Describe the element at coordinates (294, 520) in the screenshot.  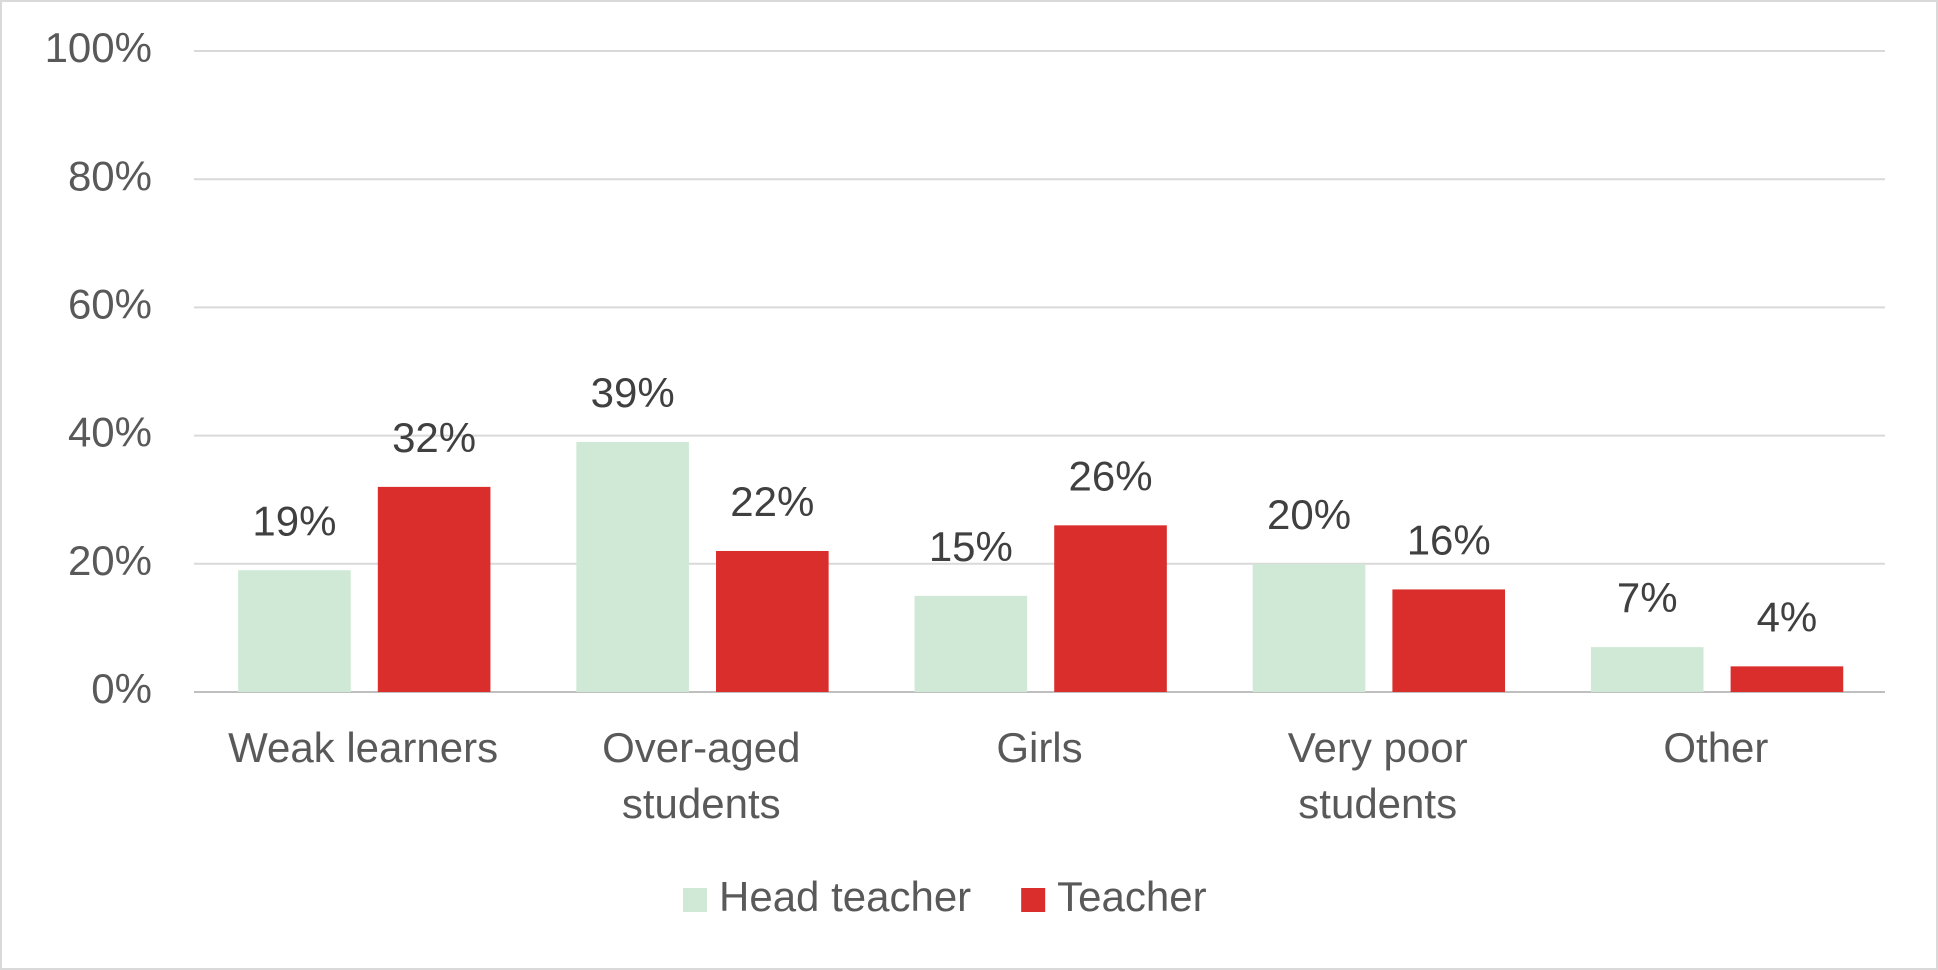
I see `value-label: 19%` at that location.